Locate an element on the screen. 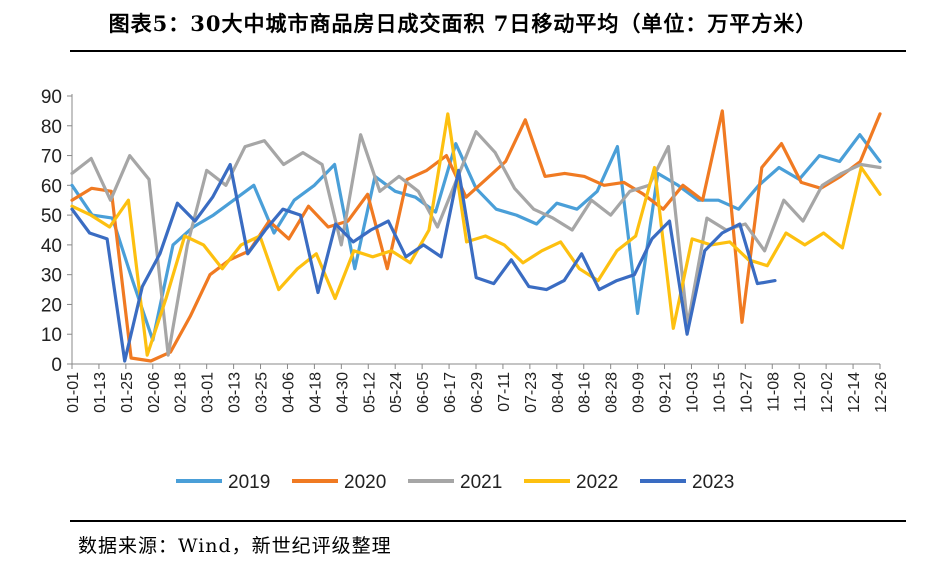 This screenshot has height=570, width=926. x-tick-label: 12-02 is located at coordinates (827, 392).